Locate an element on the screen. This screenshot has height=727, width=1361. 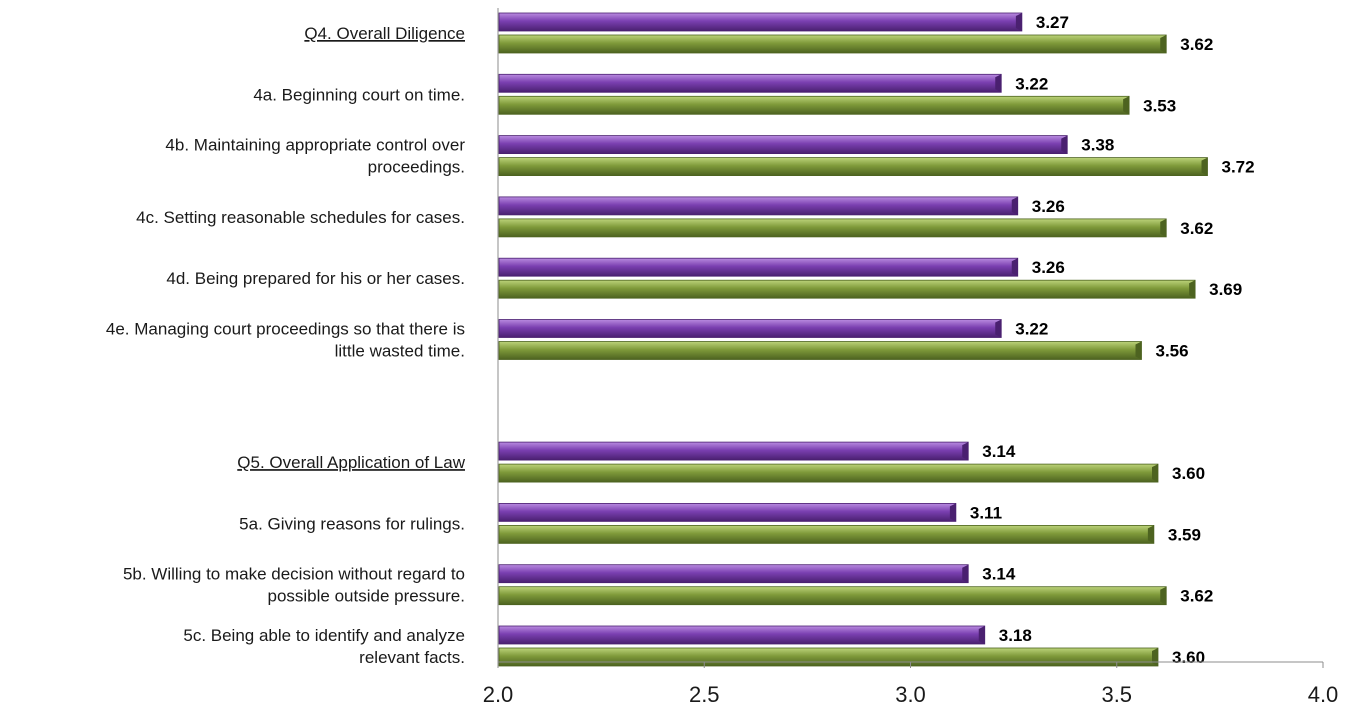
data-label-1-1: 3.53 is located at coordinates (1159, 105).